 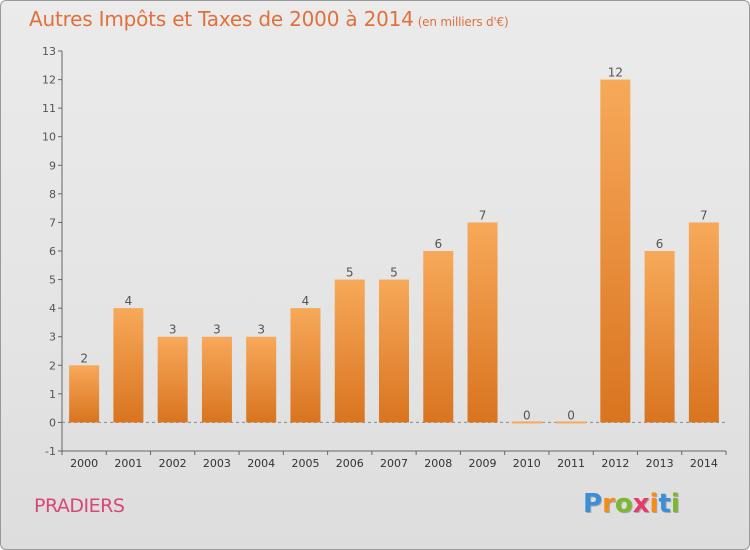 What do you see at coordinates (438, 244) in the screenshot?
I see `data-label-2008: 6` at bounding box center [438, 244].